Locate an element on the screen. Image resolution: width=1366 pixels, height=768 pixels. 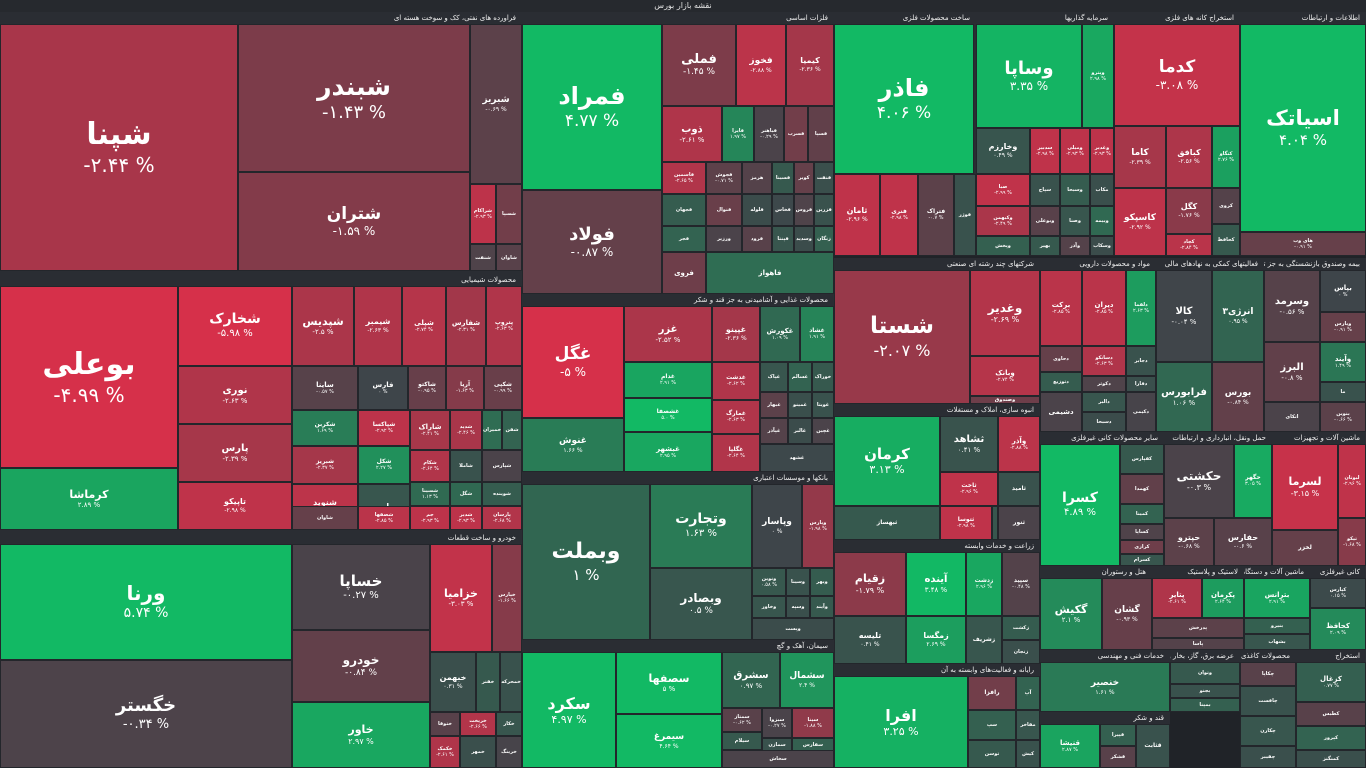
stock-tile: دشیمی is located at coordinates (1061, 412).